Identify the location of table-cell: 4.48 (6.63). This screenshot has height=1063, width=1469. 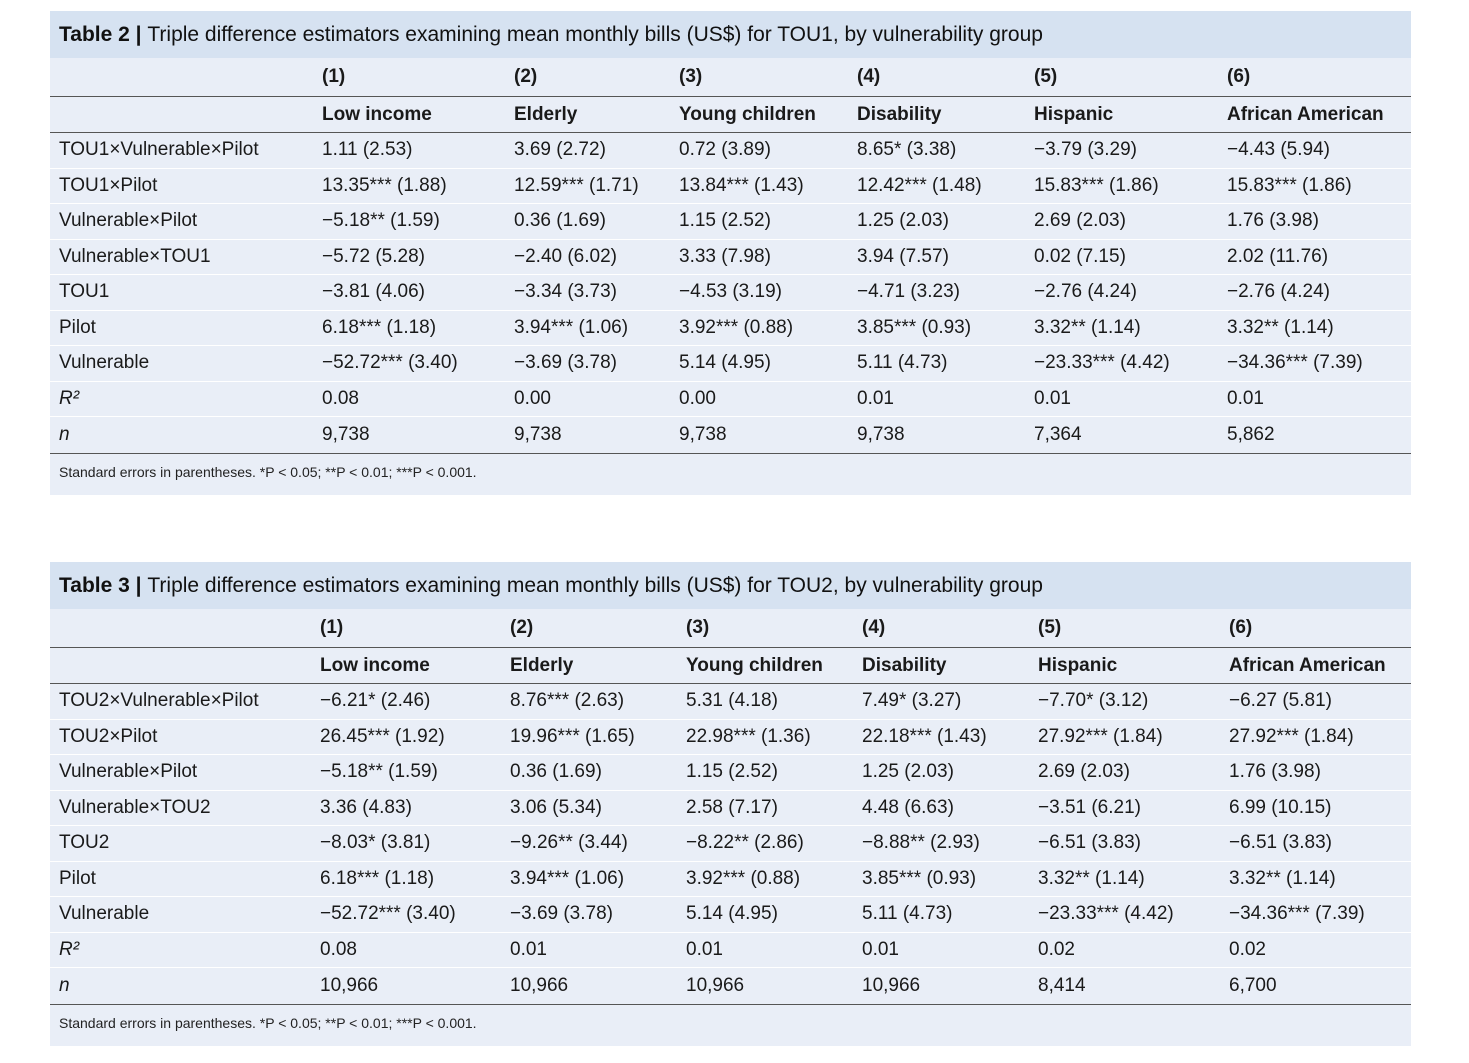
(908, 807).